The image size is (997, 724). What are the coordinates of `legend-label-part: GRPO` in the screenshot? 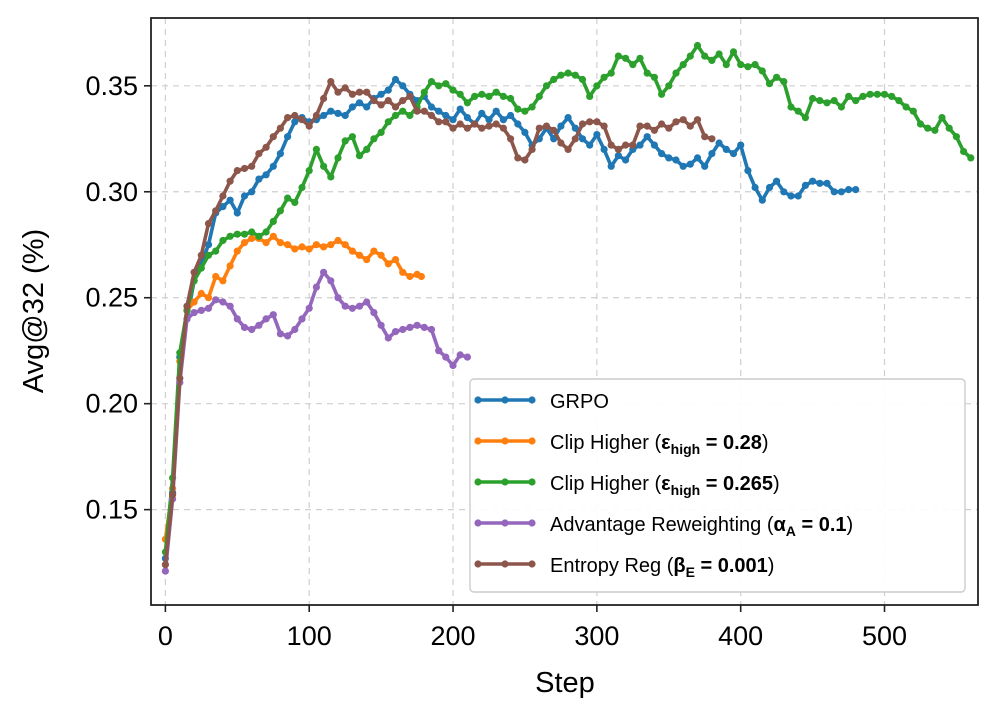 It's located at (579, 402).